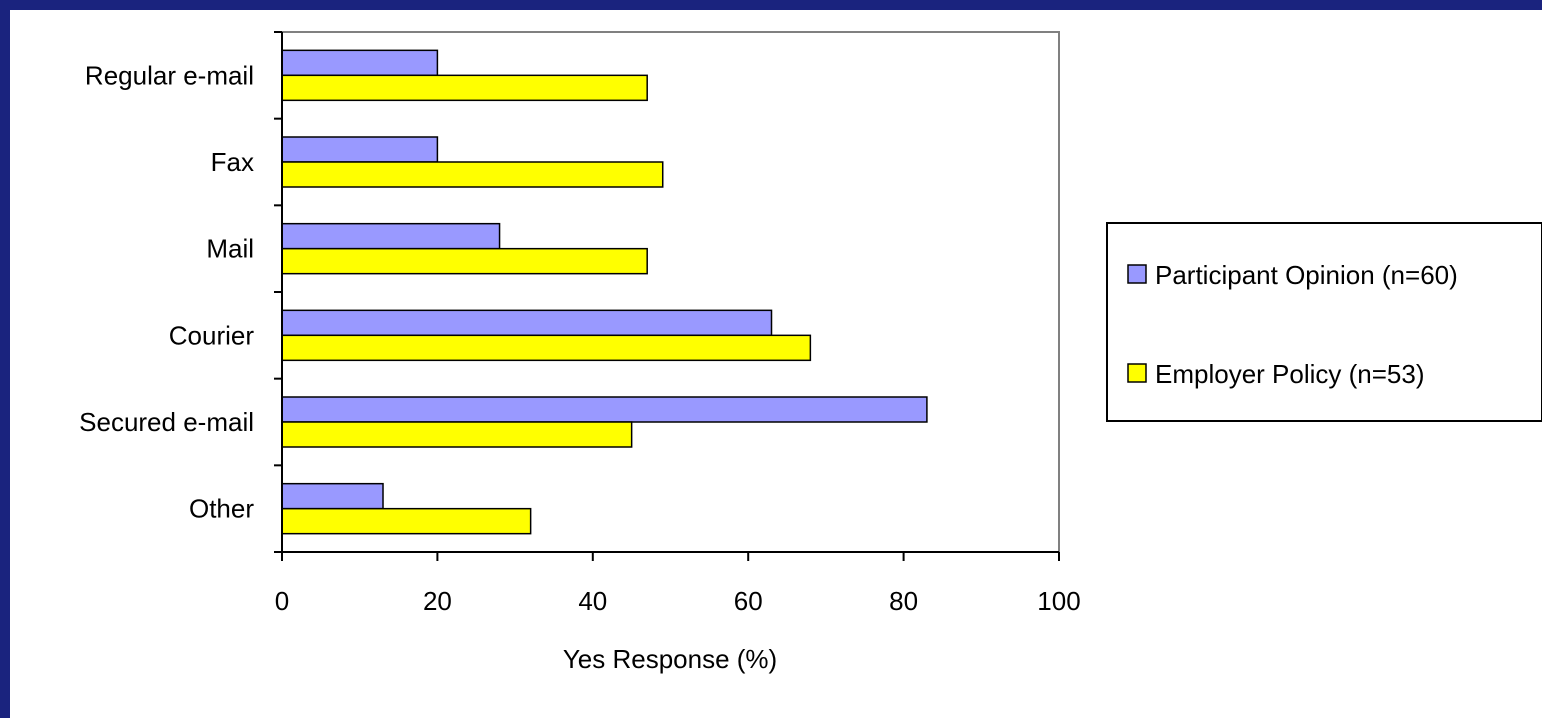  What do you see at coordinates (1290, 374) in the screenshot?
I see `legend-label-employer-policy: Employer Policy (n=53)` at bounding box center [1290, 374].